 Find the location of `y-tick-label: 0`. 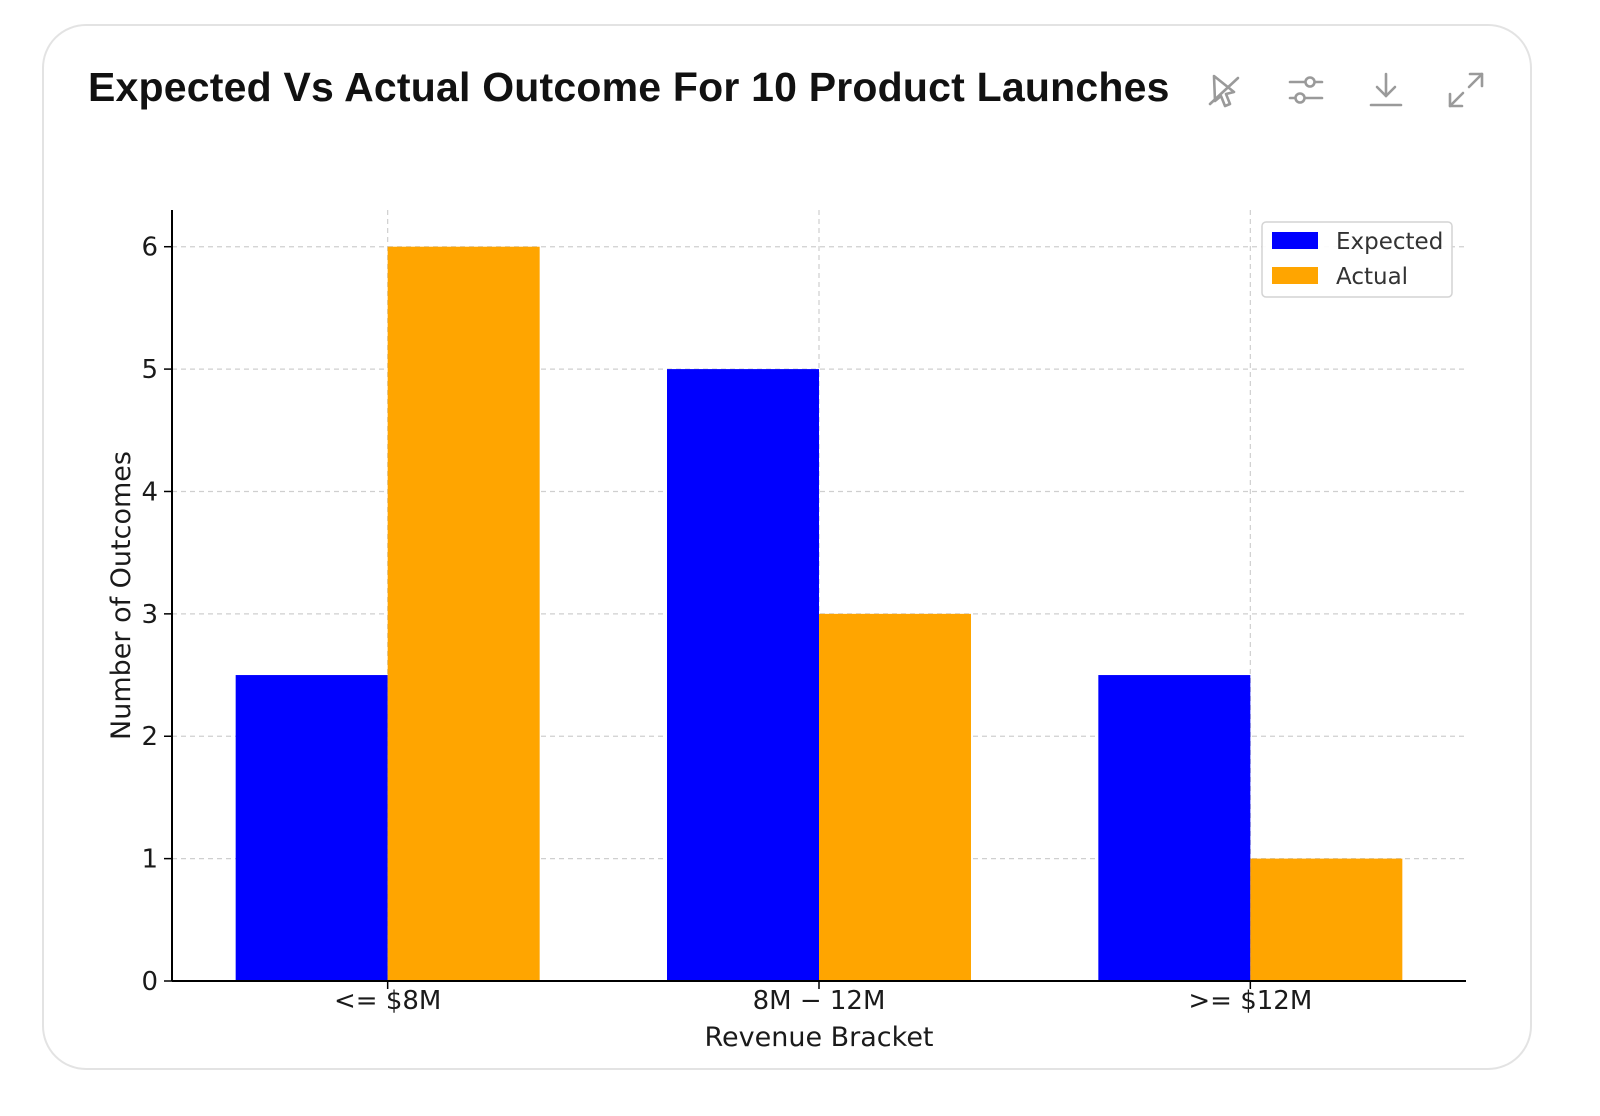

y-tick-label: 0 is located at coordinates (149, 982).